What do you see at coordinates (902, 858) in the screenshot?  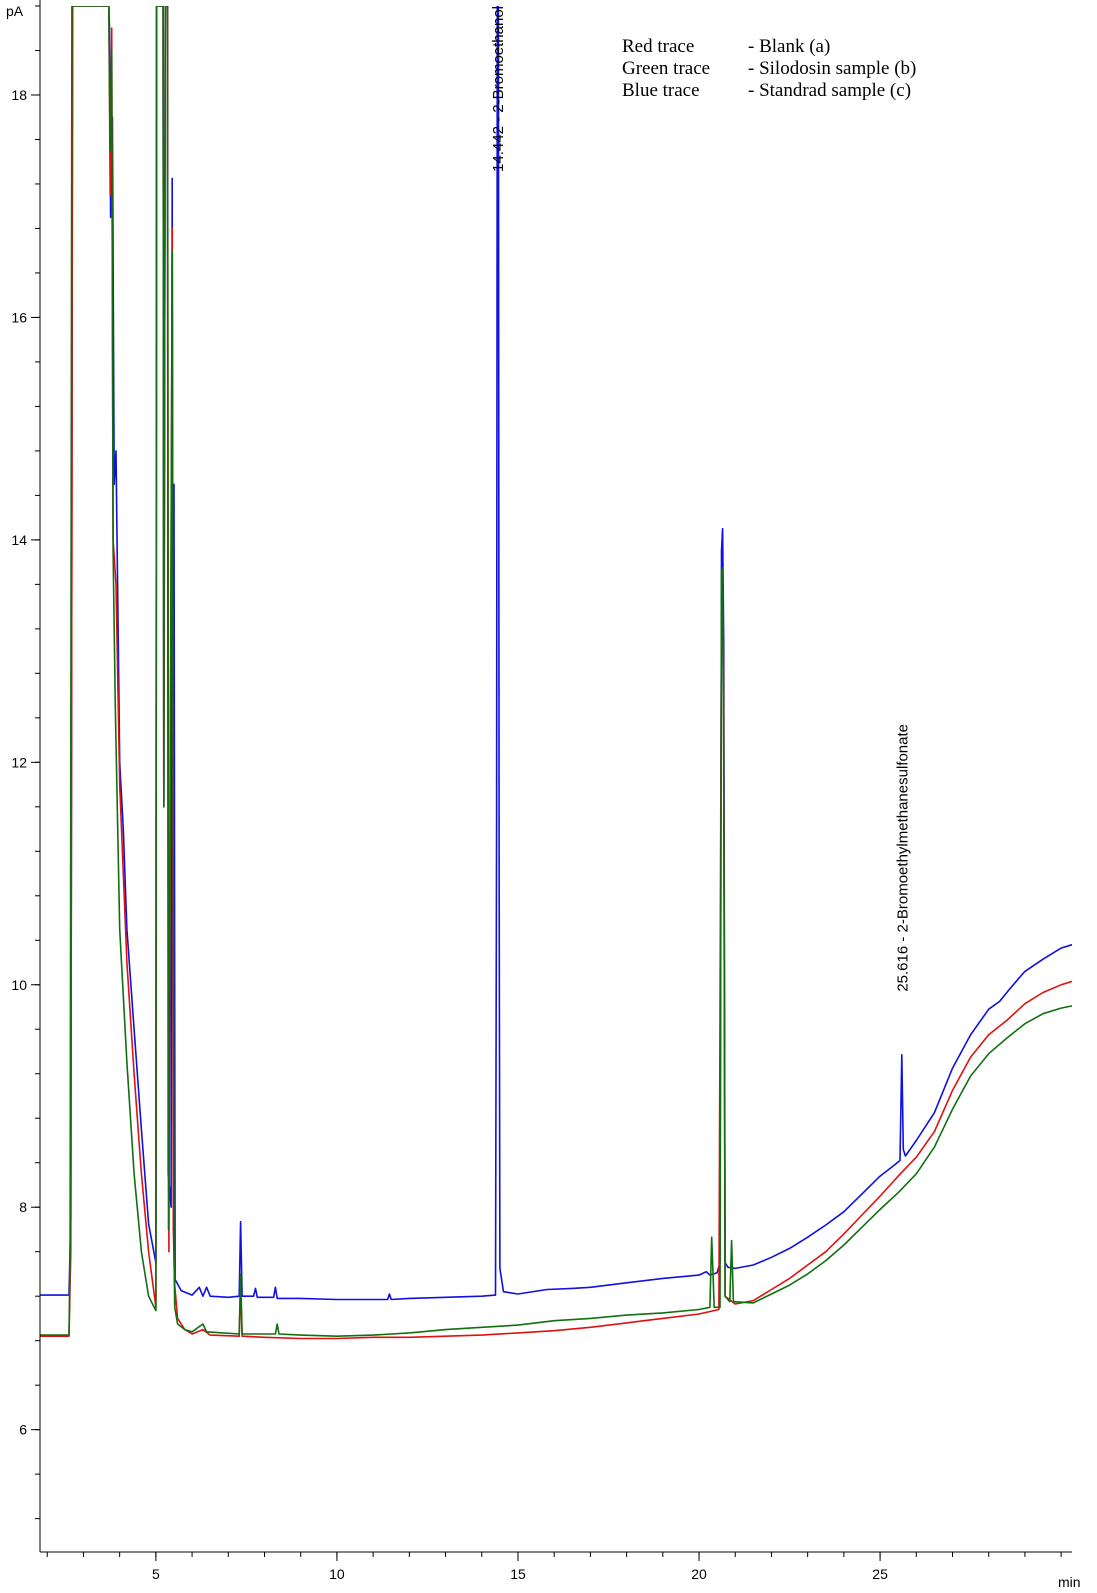 I see `peak-annotation-label: 25.616 - 2-Bromoethylmethanesulfonate` at bounding box center [902, 858].